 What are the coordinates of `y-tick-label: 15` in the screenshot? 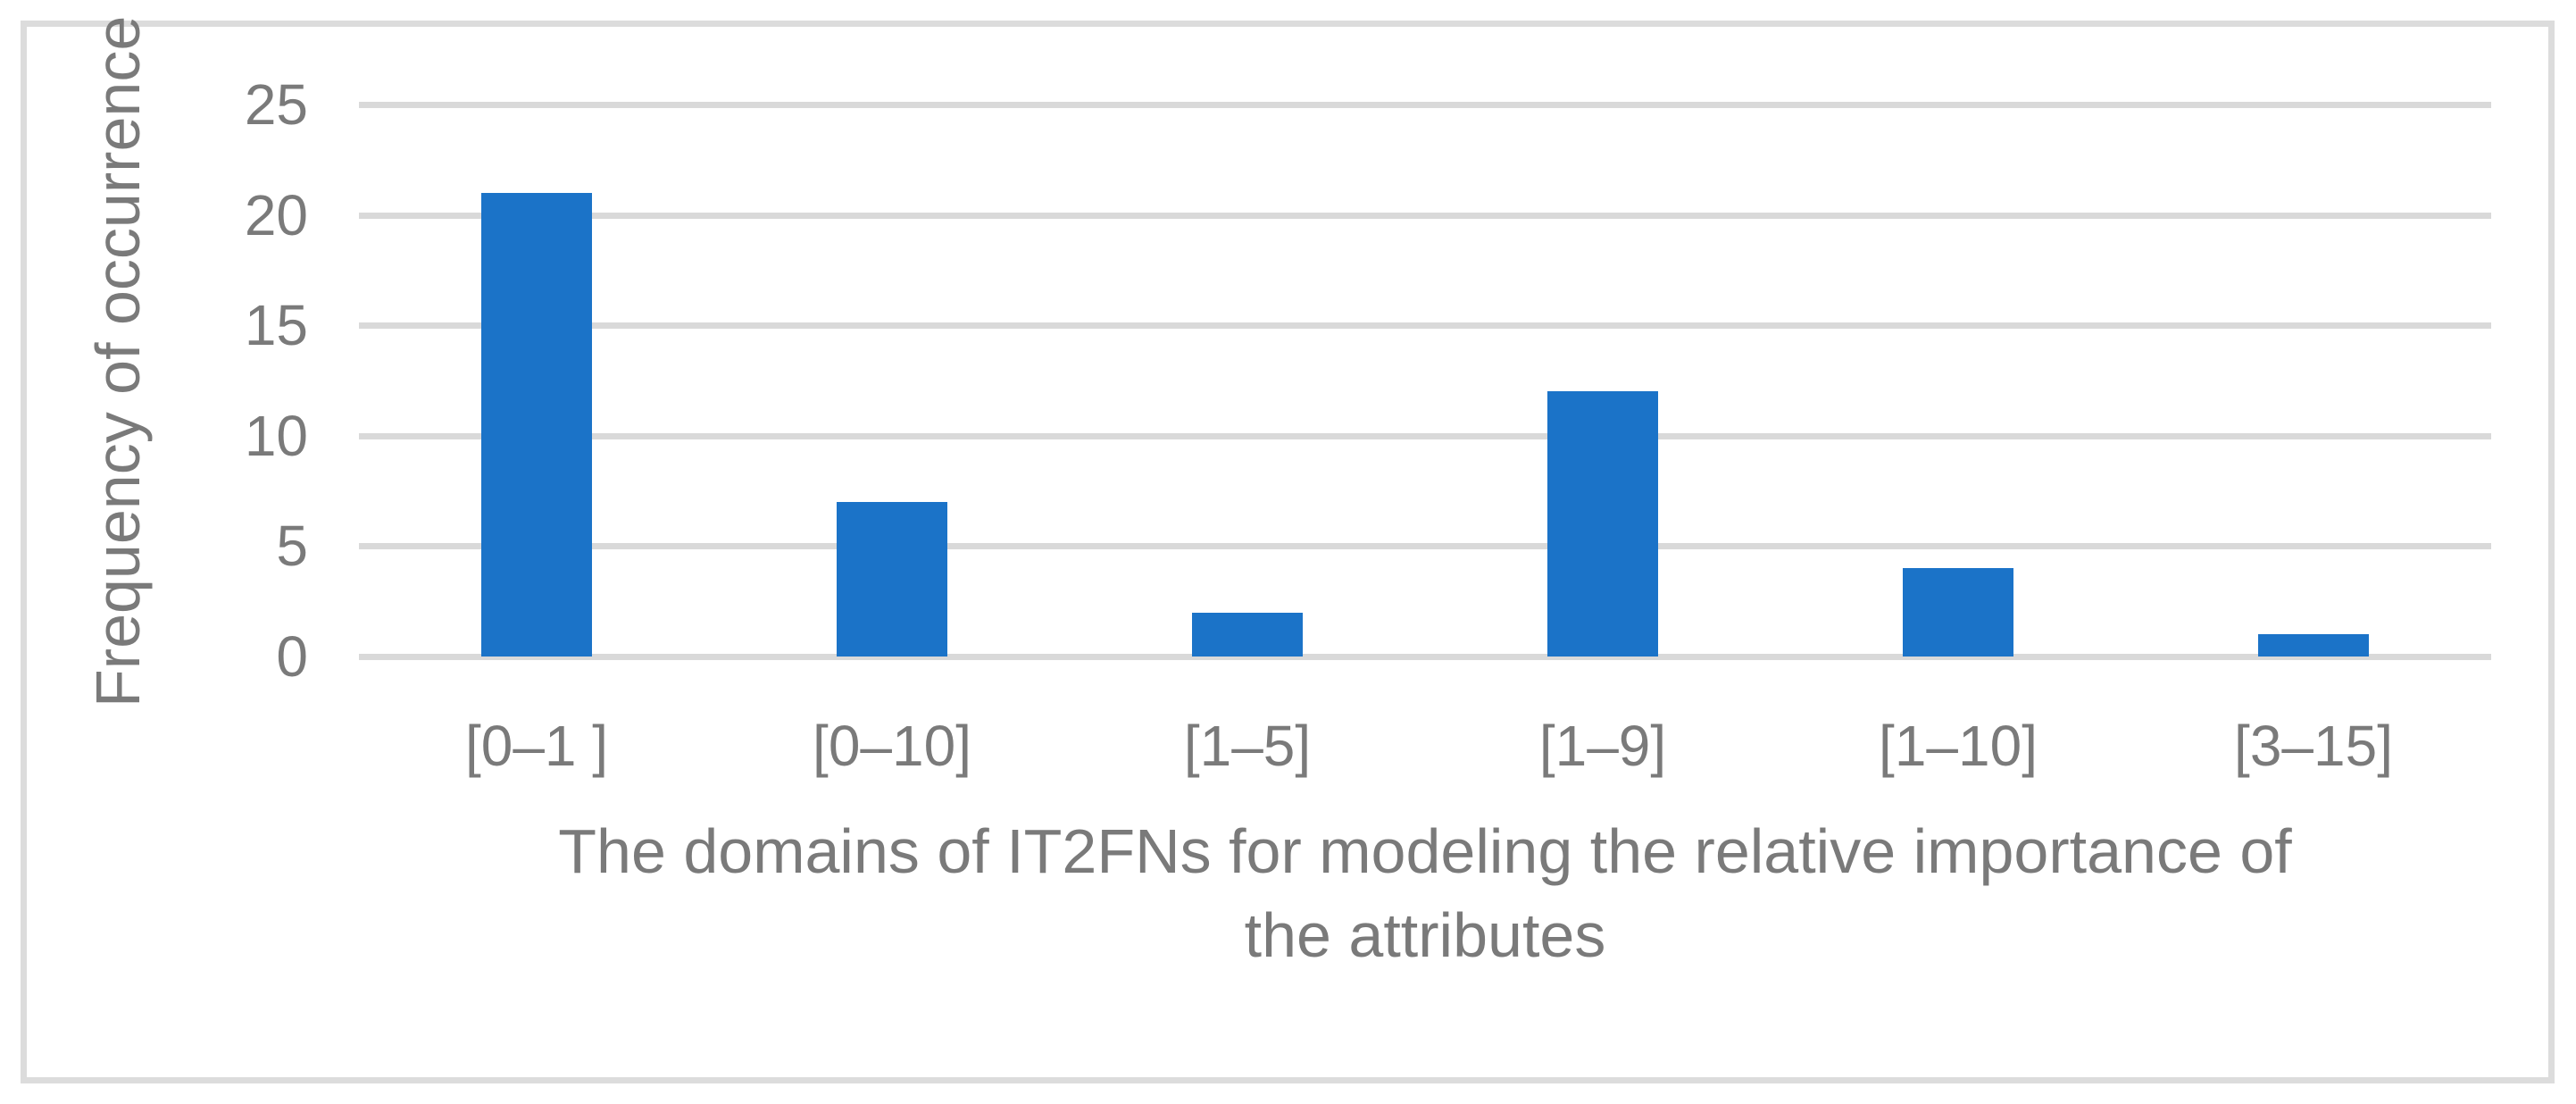 It's located at (276, 326).